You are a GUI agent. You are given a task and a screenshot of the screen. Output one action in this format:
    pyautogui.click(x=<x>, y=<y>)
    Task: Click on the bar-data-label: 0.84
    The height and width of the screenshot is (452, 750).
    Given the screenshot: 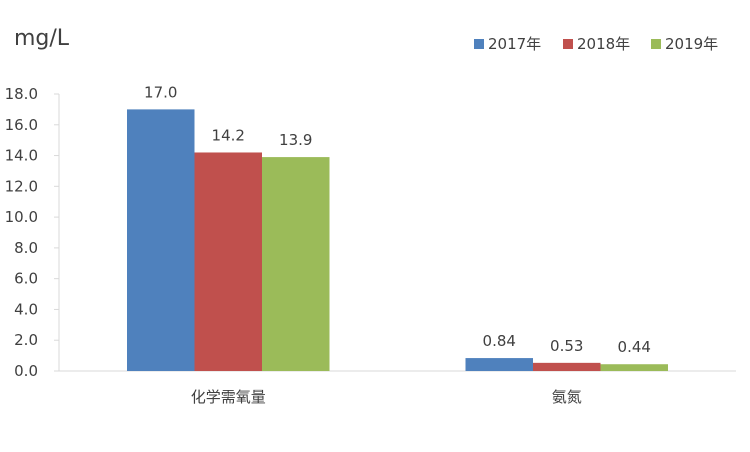 What is the action you would take?
    pyautogui.click(x=499, y=341)
    